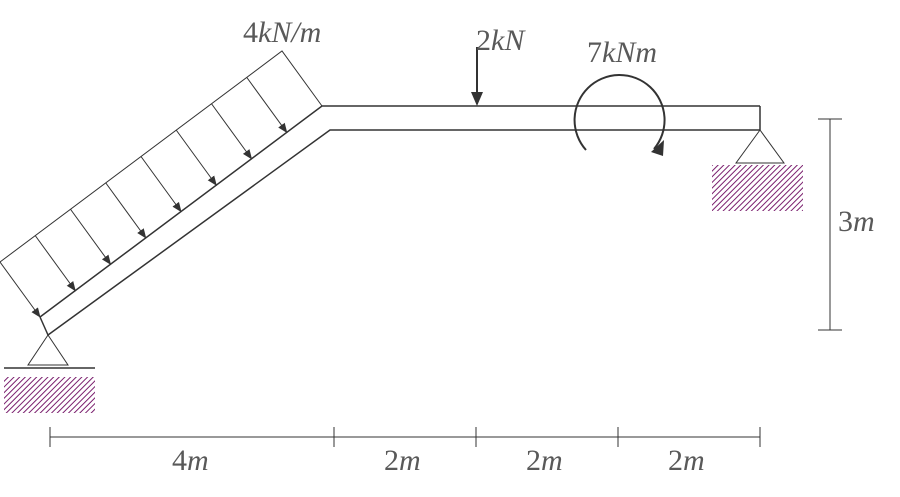  What do you see at coordinates (48, 350) in the screenshot?
I see `left-support-triangle` at bounding box center [48, 350].